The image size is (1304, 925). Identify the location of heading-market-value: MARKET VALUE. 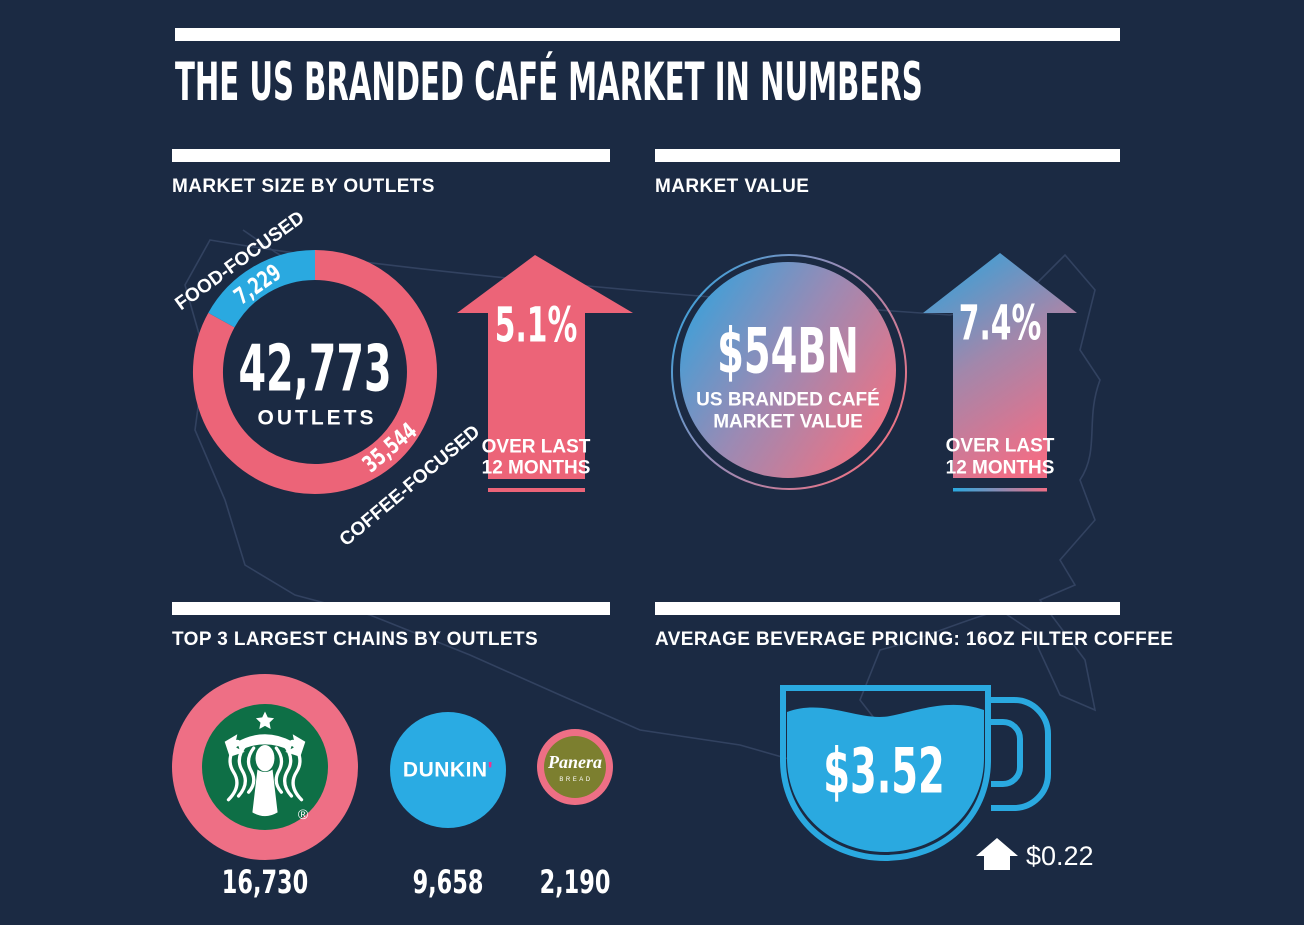
(732, 186).